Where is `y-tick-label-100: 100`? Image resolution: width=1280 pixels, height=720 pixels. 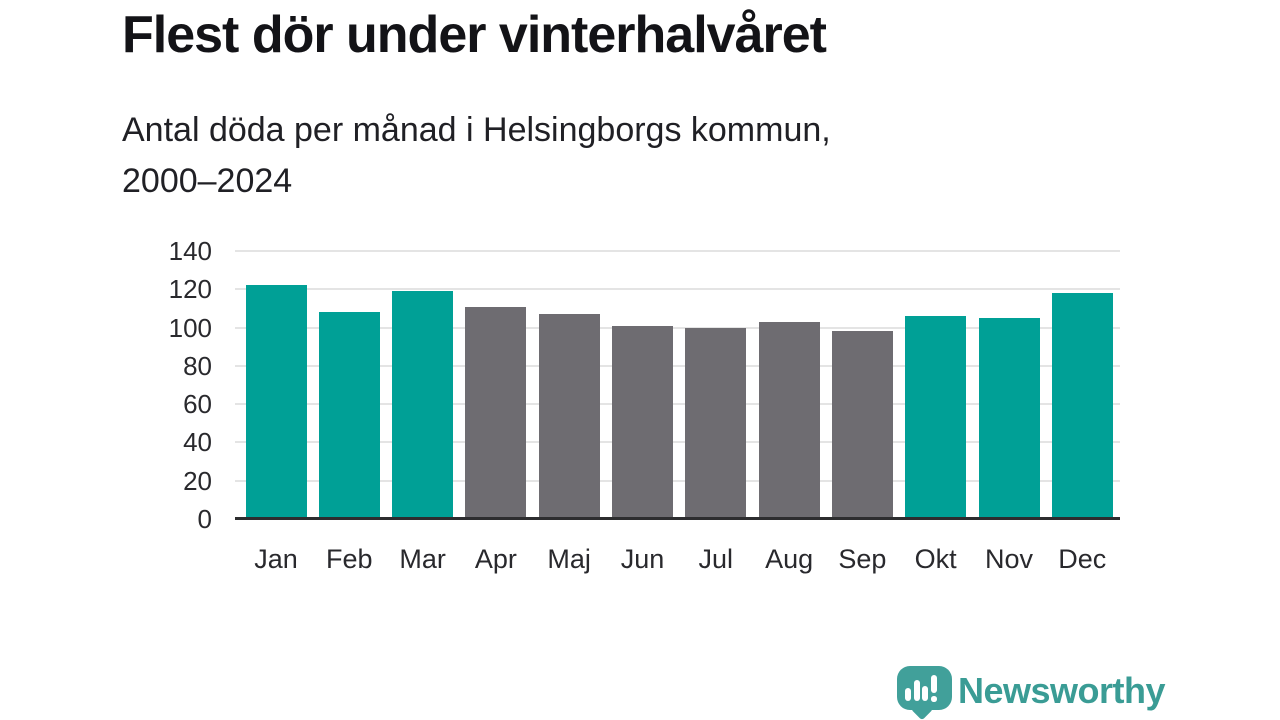 y-tick-label-100: 100 is located at coordinates (190, 327).